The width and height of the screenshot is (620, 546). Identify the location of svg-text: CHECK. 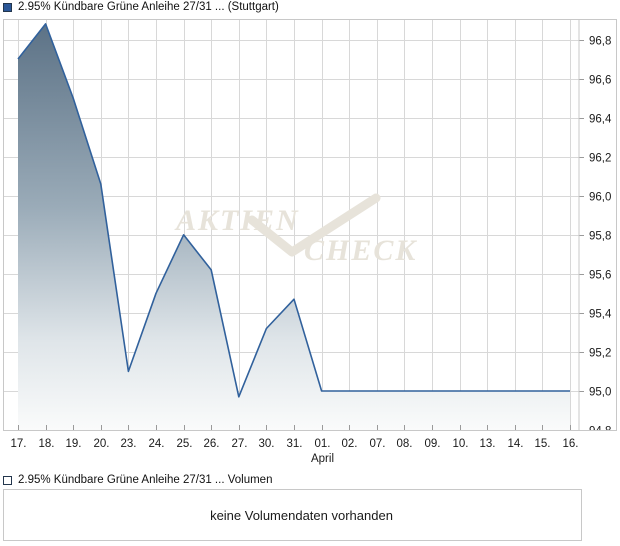
(360, 250).